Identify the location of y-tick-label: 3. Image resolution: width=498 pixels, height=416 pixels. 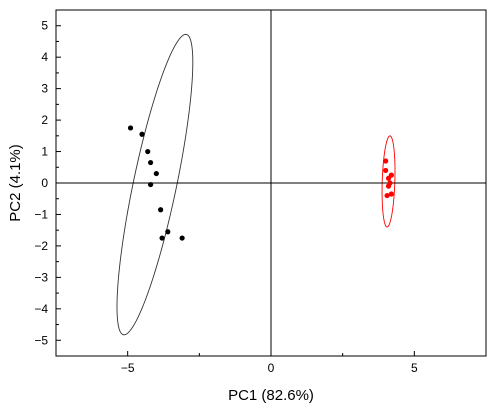
(44, 89).